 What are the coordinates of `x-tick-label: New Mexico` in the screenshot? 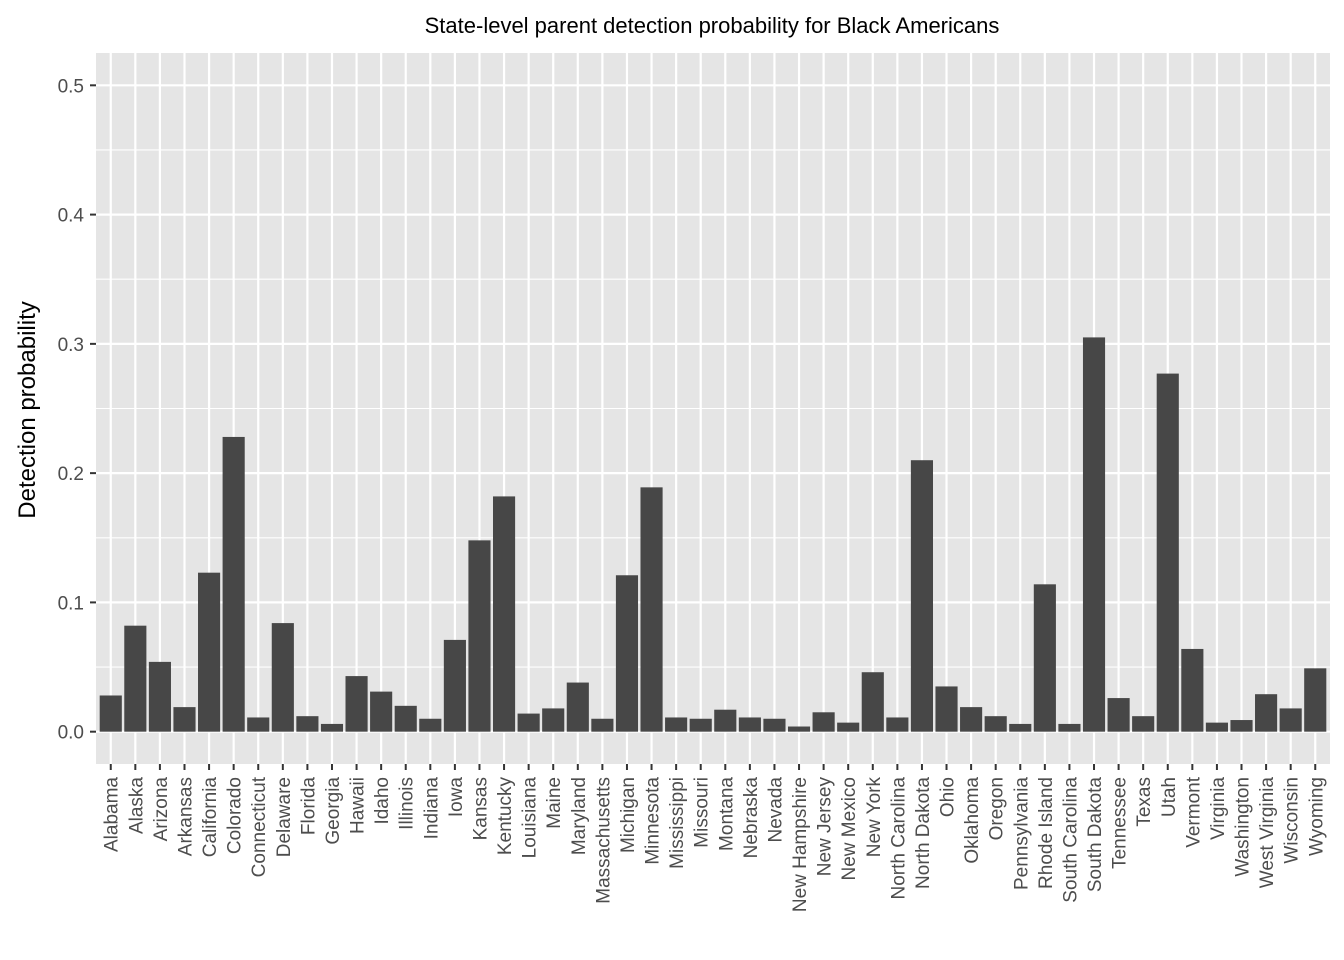 It's located at (849, 828).